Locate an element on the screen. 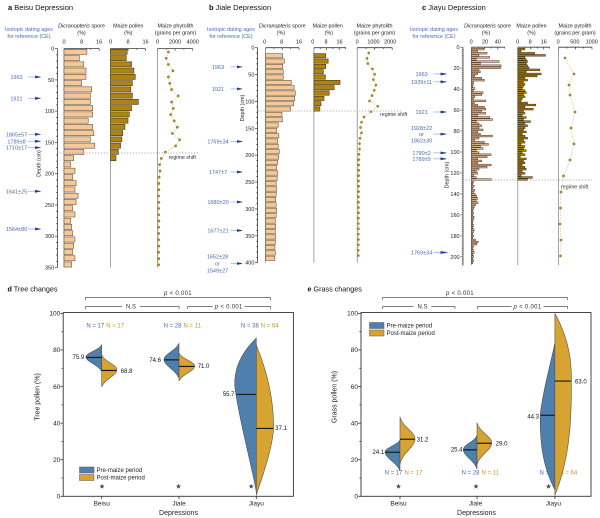 This screenshot has width=600, height=518. svg-text: 1747±7 is located at coordinates (218, 173).